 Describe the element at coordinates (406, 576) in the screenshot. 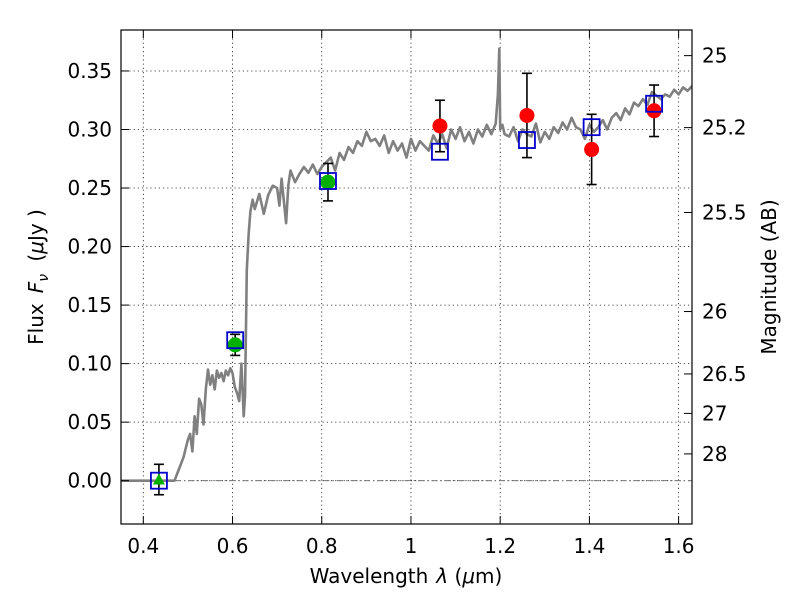

I see `x-axis-title: Wavelength λ (μm)` at that location.